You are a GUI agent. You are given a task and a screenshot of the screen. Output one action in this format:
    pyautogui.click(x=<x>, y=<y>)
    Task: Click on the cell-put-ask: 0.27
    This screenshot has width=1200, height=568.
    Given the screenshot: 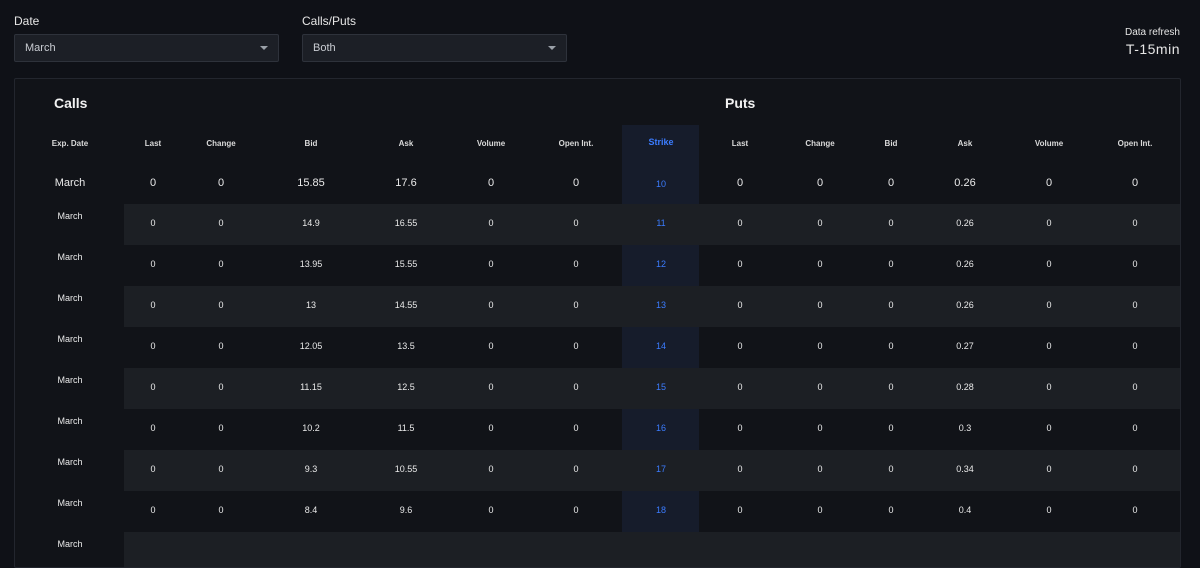 What is the action you would take?
    pyautogui.click(x=965, y=346)
    